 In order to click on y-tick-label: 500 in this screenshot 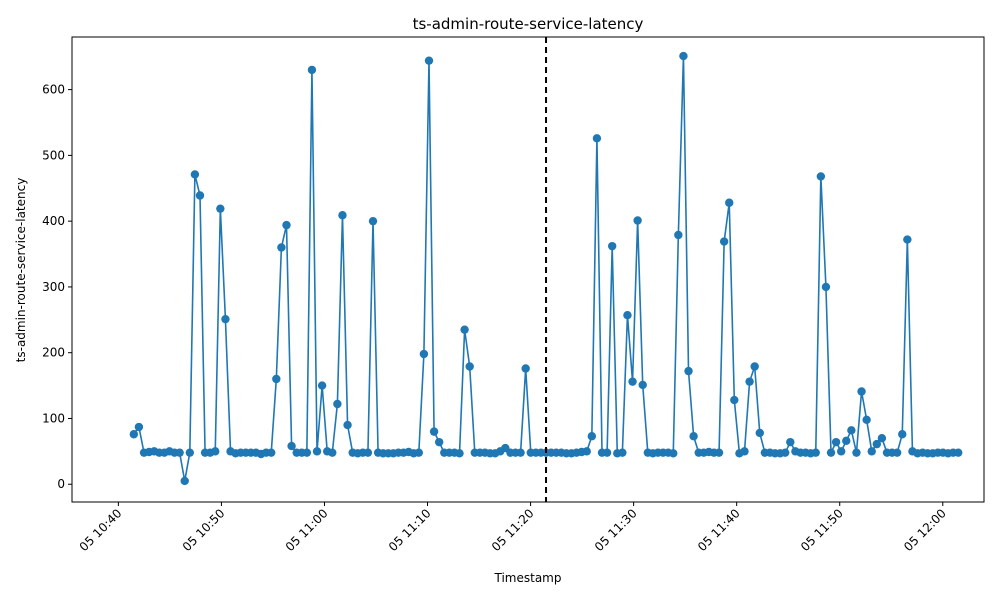, I will do `click(53, 155)`.